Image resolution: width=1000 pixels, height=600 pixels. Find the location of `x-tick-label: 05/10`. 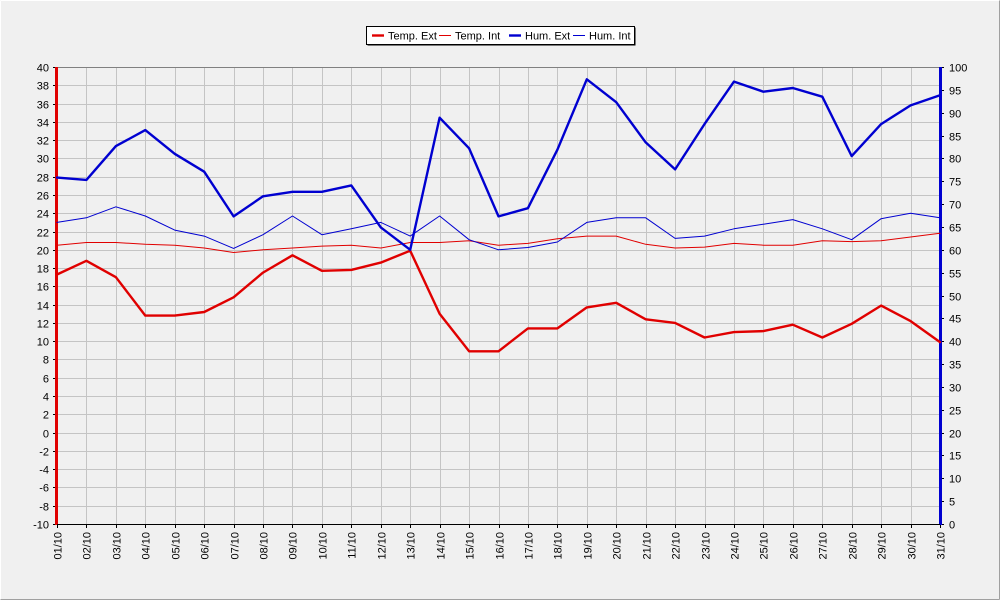

x-tick-label: 05/10 is located at coordinates (177, 546).